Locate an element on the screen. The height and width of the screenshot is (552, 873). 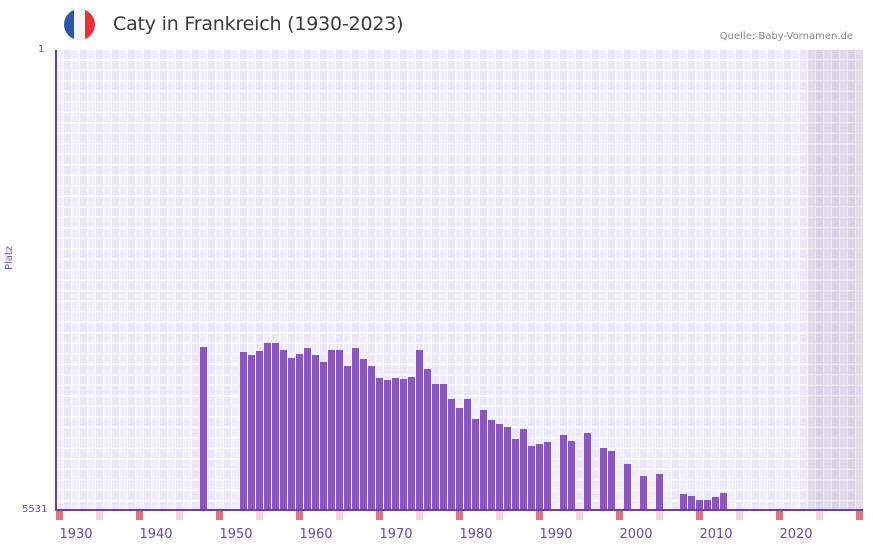
bar-1960 is located at coordinates (315, 432).